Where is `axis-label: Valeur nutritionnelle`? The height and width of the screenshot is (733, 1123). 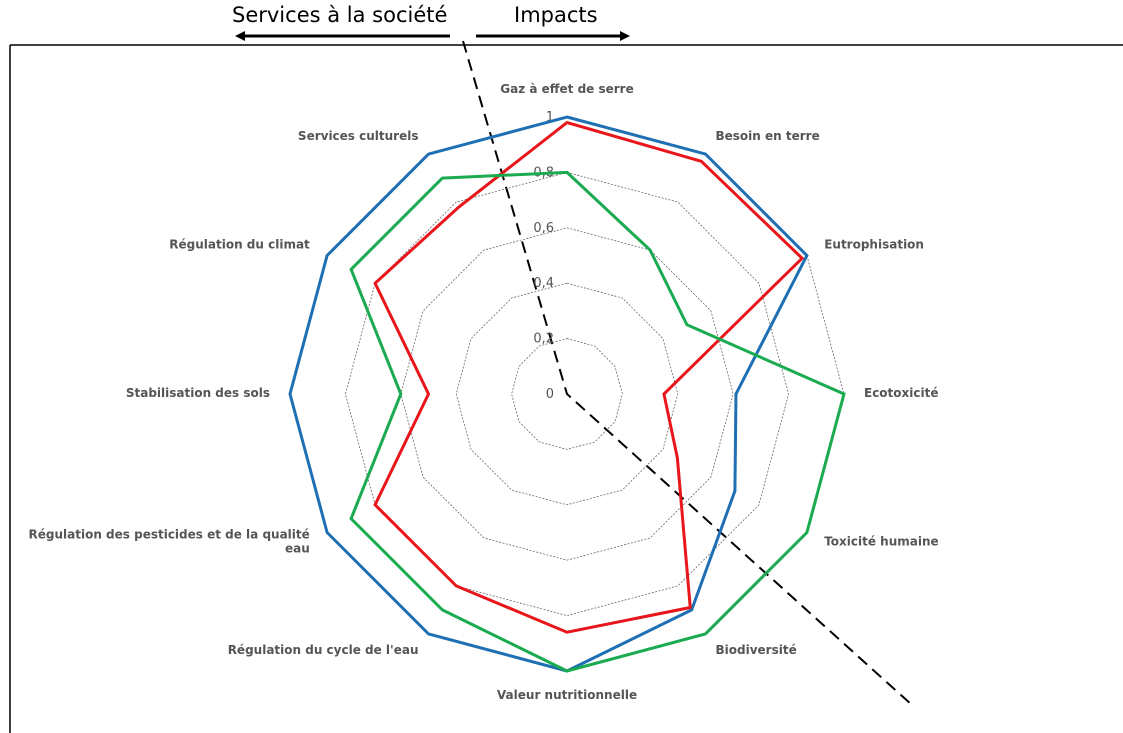
axis-label: Valeur nutritionnelle is located at coordinates (567, 695).